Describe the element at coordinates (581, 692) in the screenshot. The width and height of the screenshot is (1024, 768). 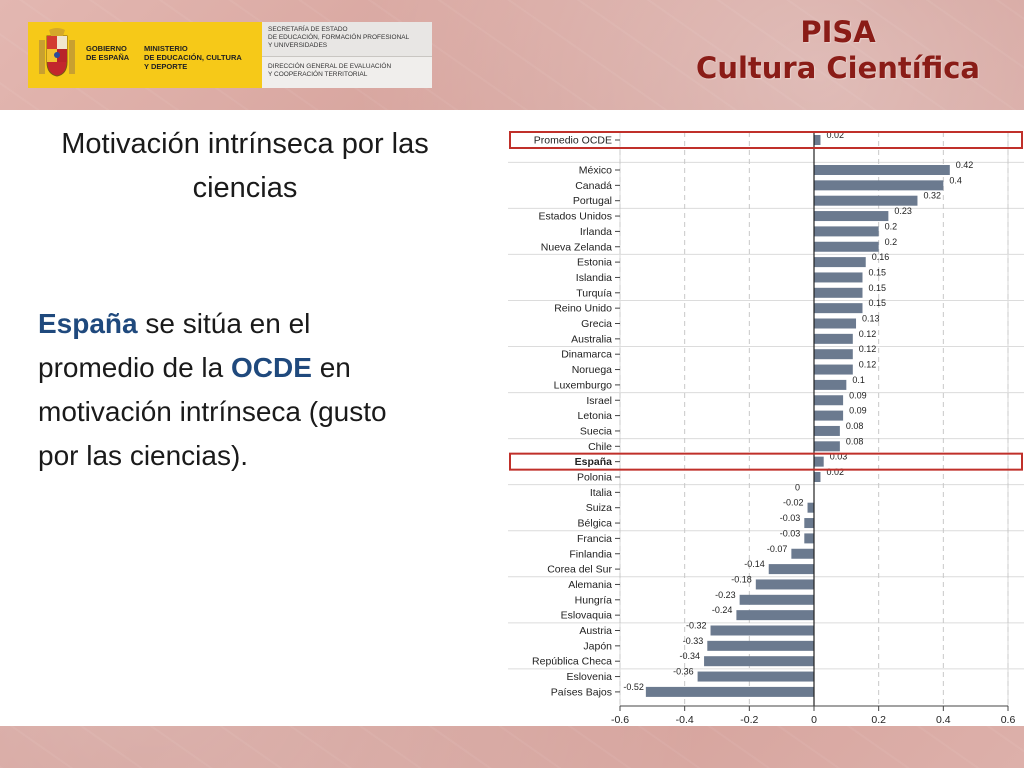
I see `category-label: Países Bajos` at that location.